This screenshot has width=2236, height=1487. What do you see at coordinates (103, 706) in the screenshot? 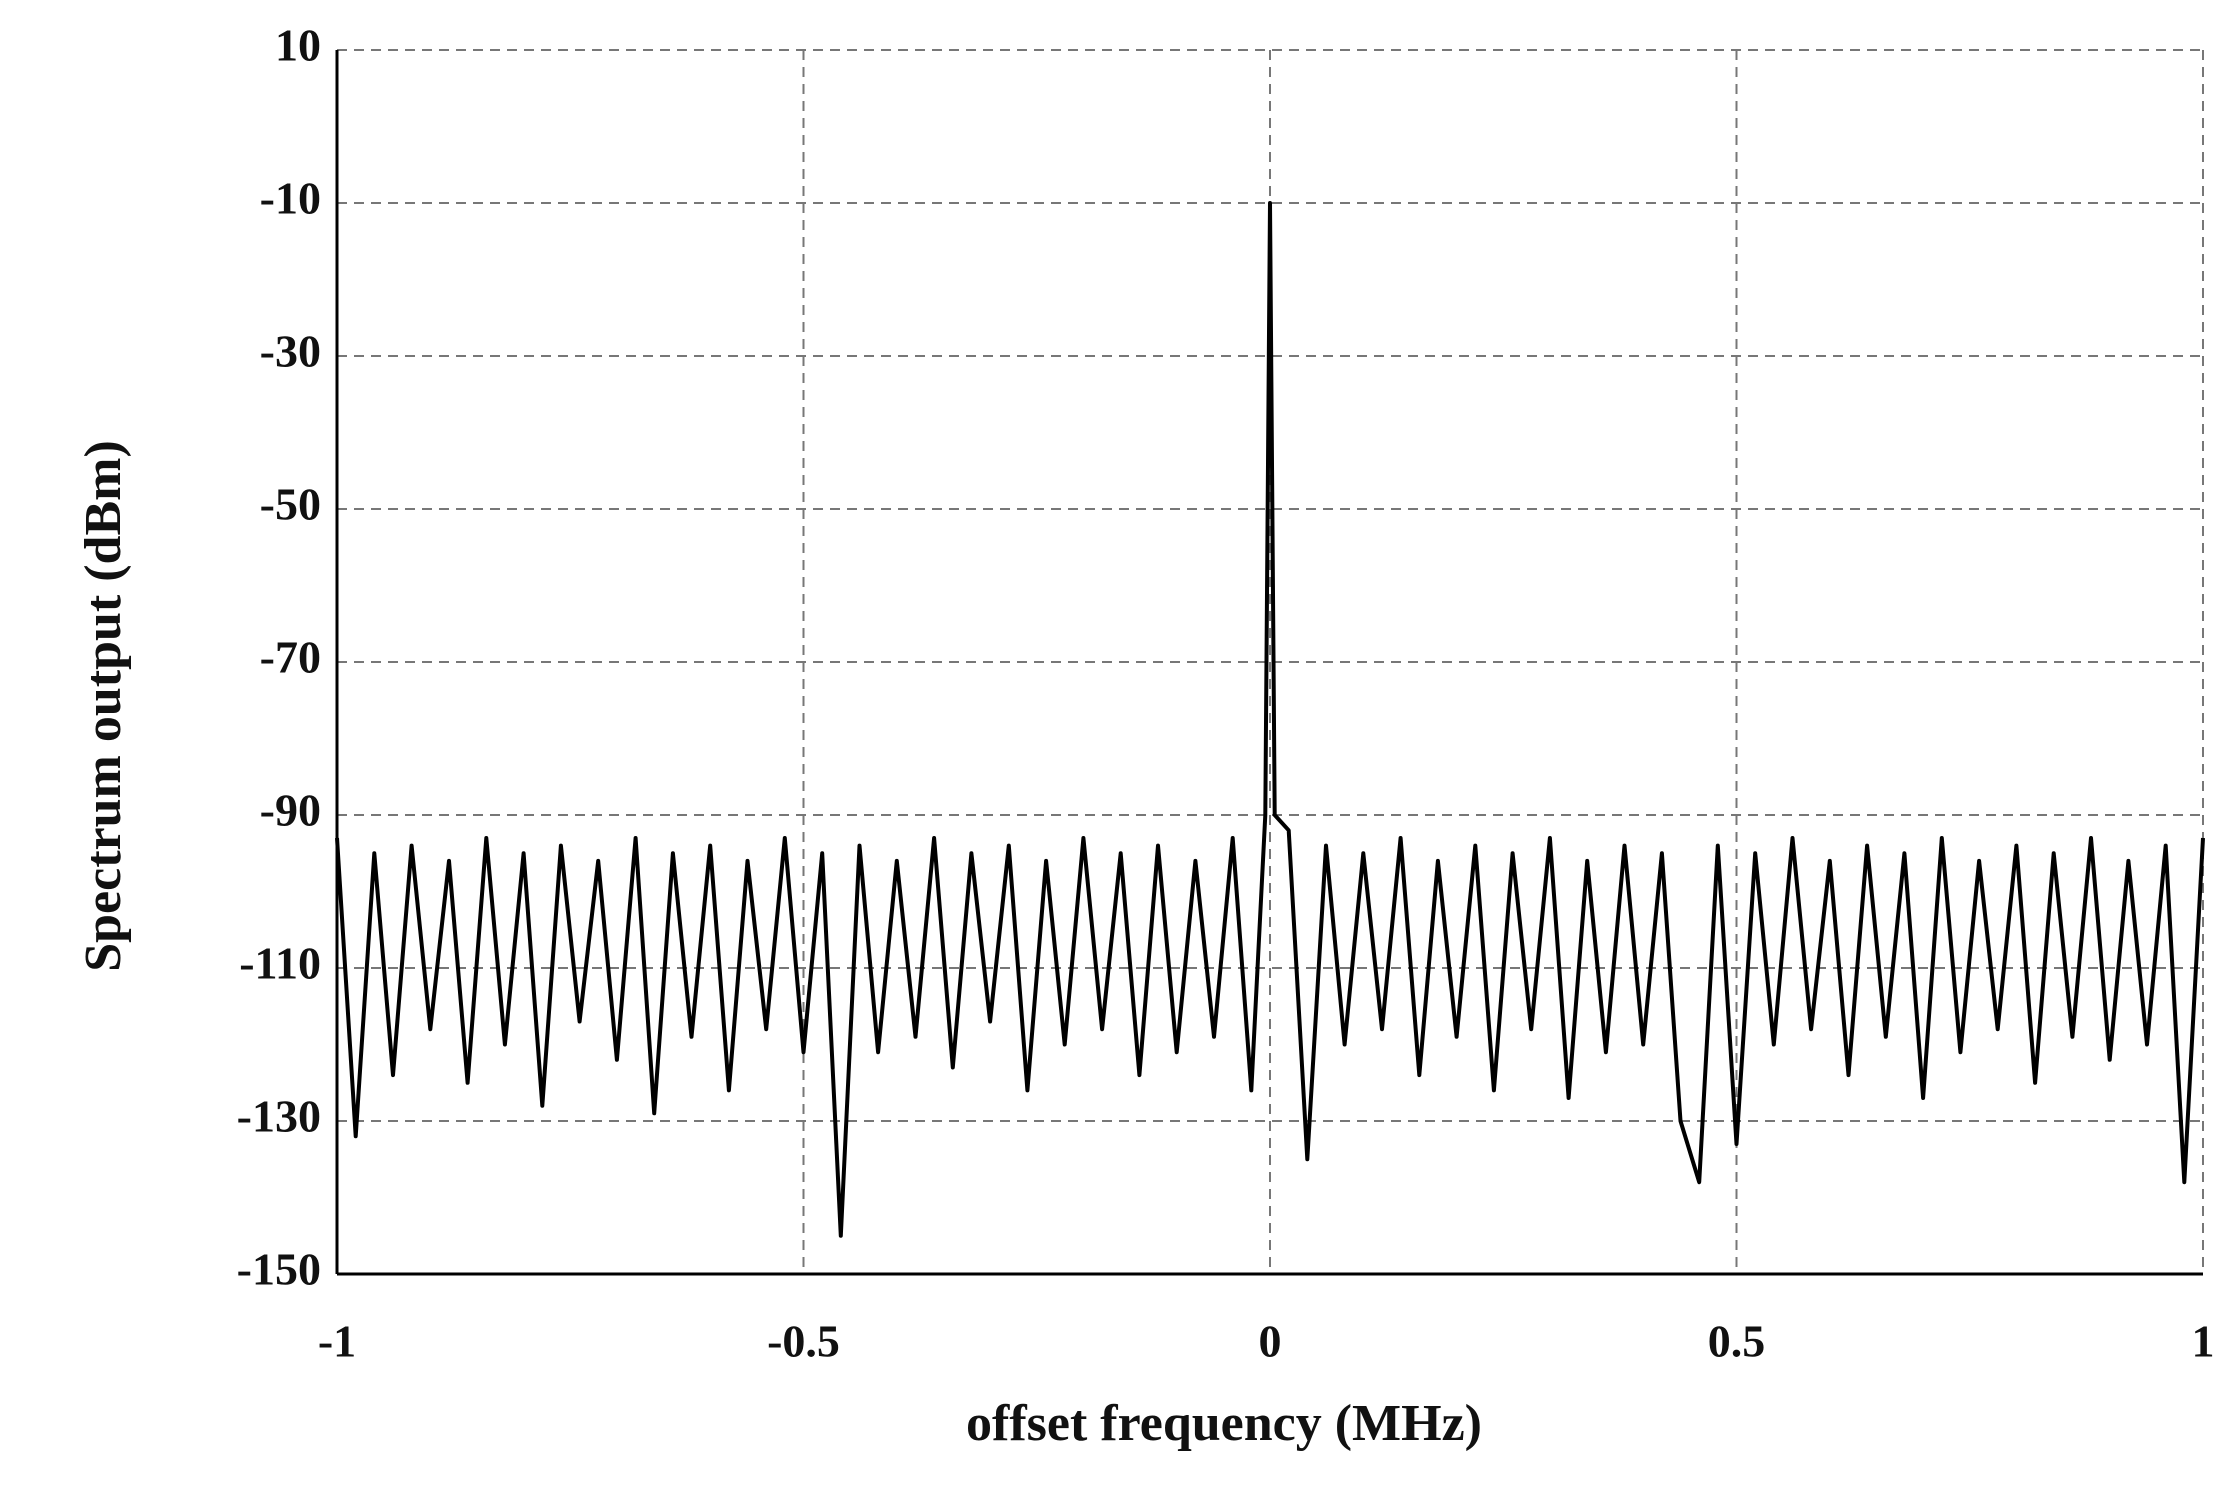
I see `y-axis-title: Spectrum output (dBm)` at bounding box center [103, 706].